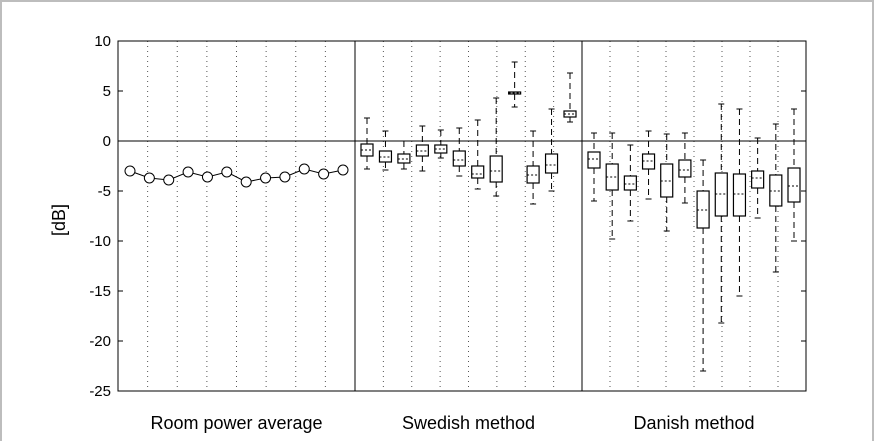 This screenshot has height=446, width=874. Describe the element at coordinates (100, 391) in the screenshot. I see `y-tick-label: -25` at that location.